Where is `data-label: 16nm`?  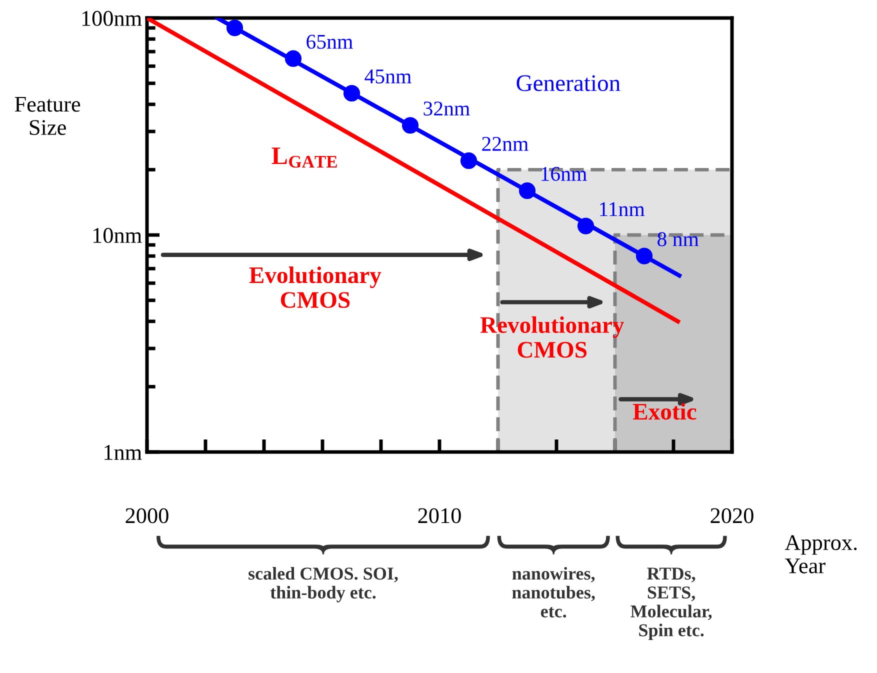
data-label: 16nm is located at coordinates (564, 173).